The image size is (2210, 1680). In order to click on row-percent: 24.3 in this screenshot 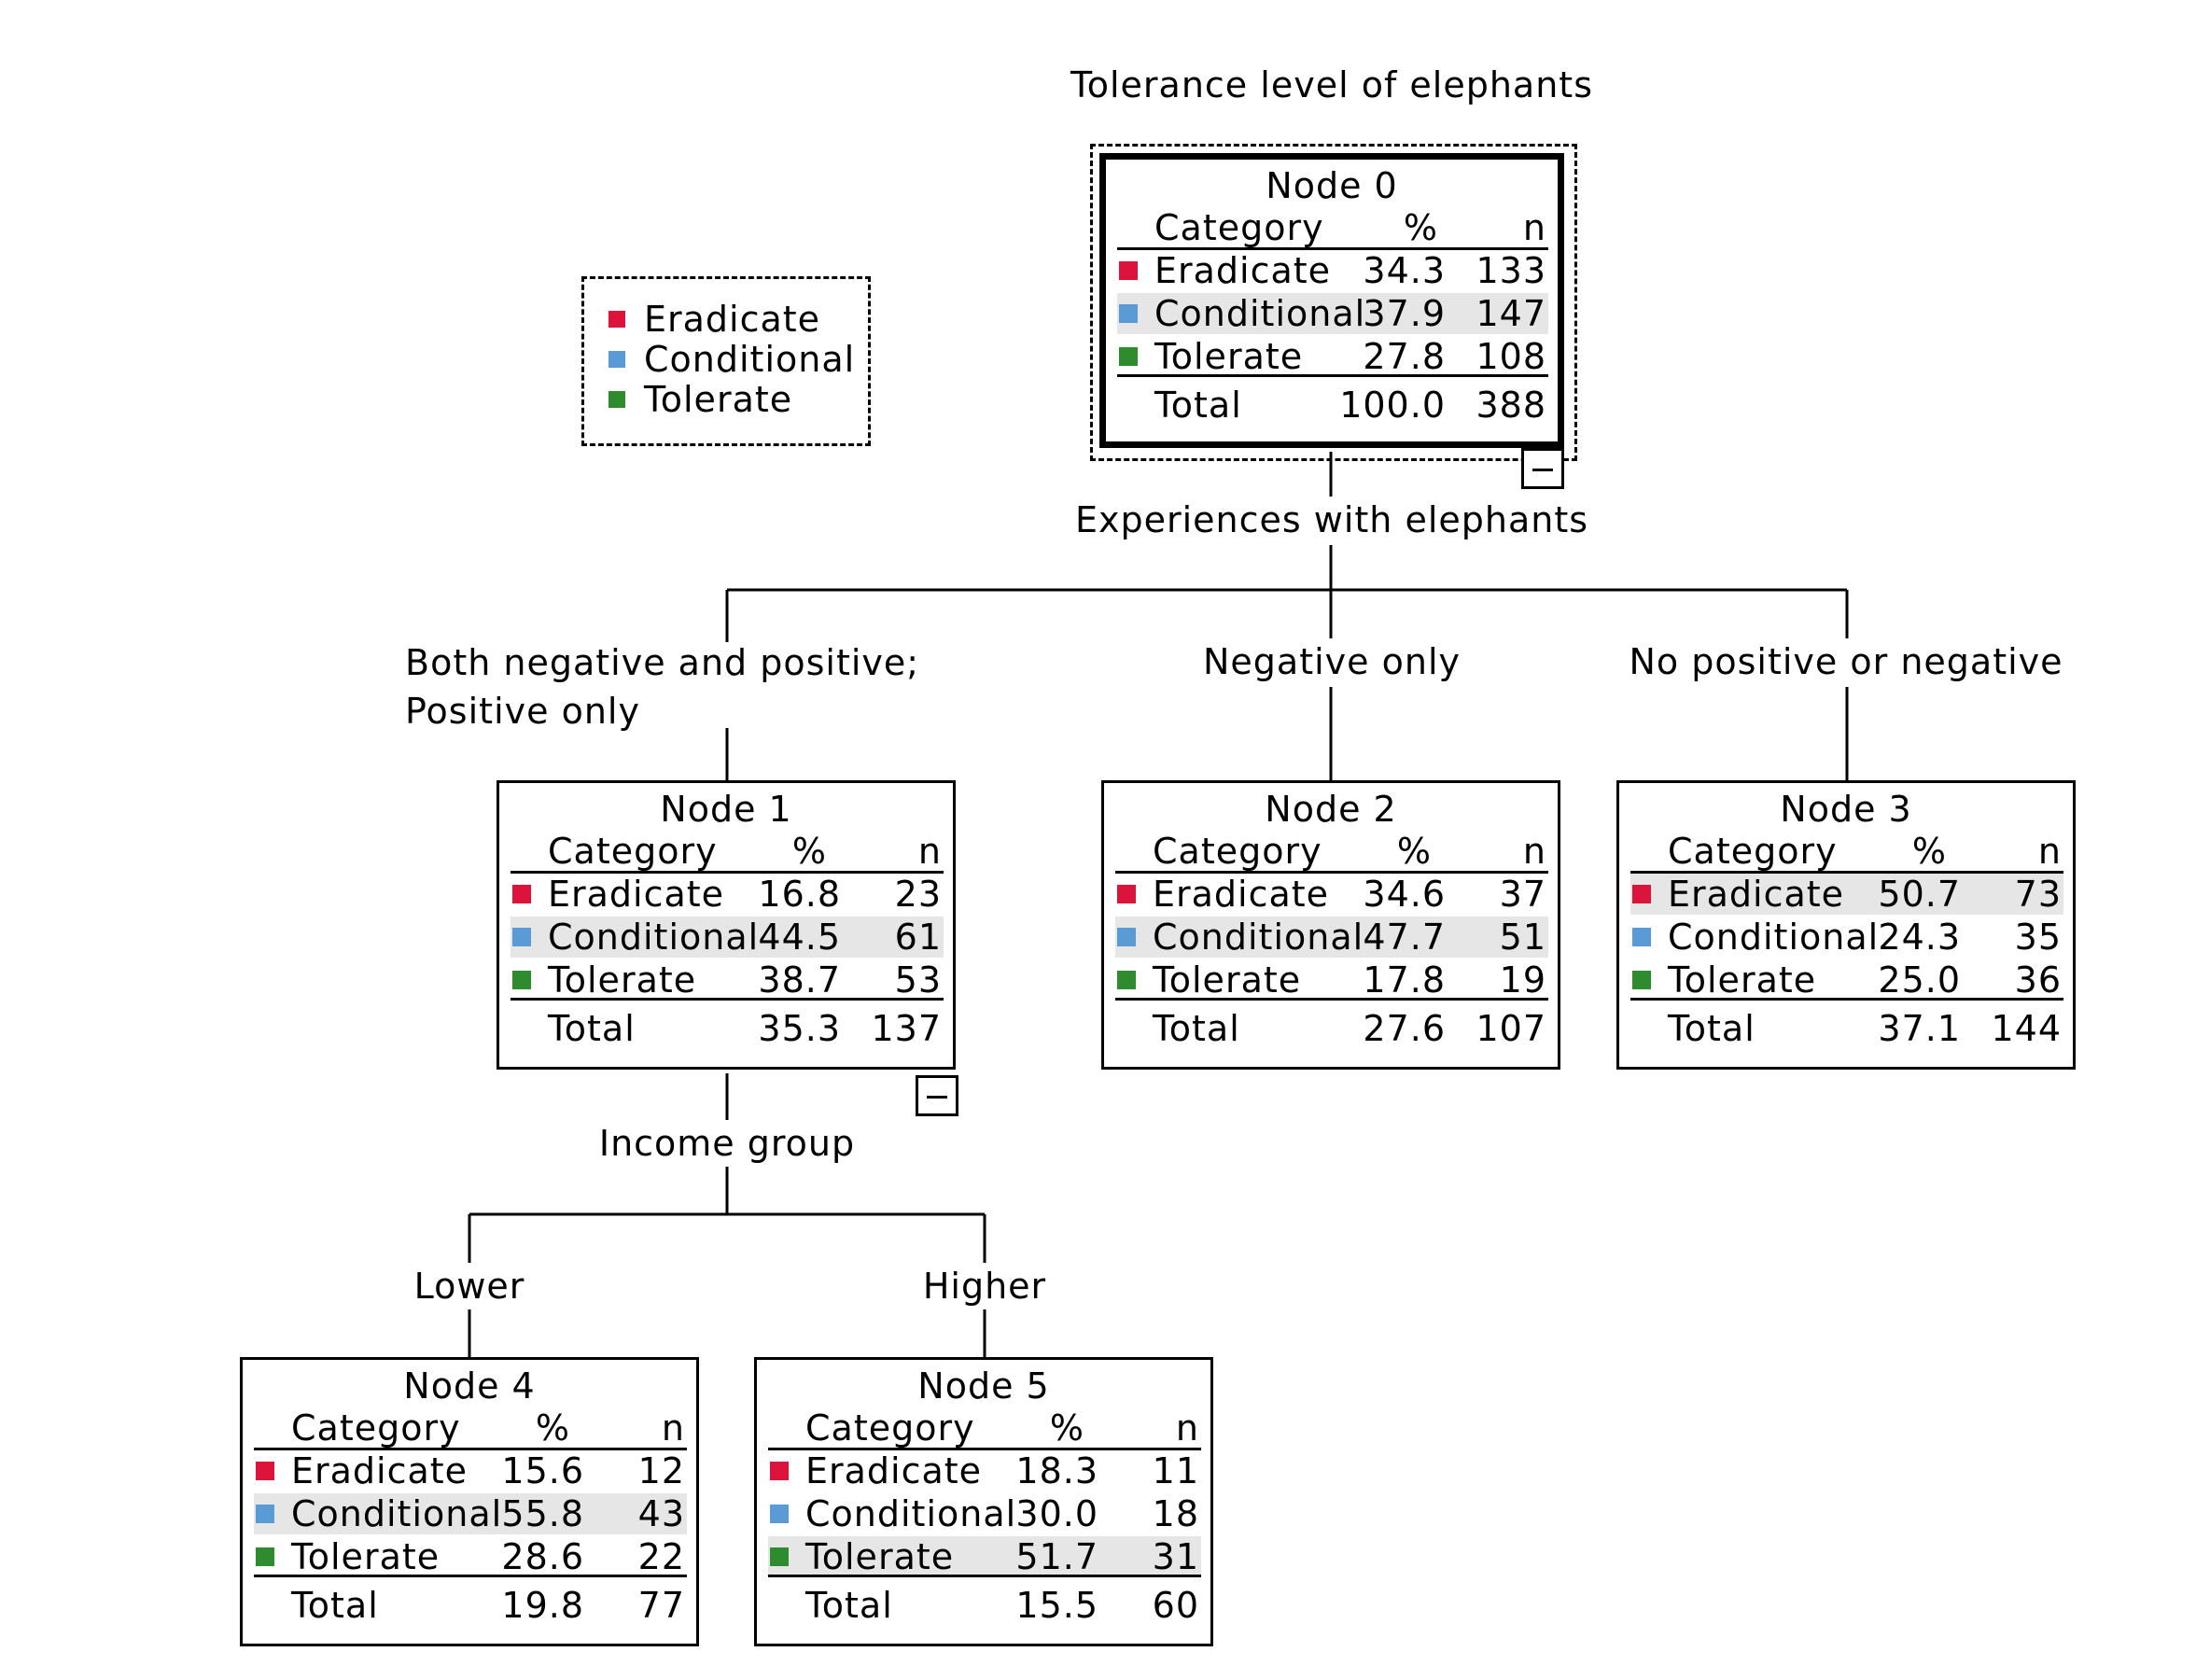, I will do `click(1919, 937)`.